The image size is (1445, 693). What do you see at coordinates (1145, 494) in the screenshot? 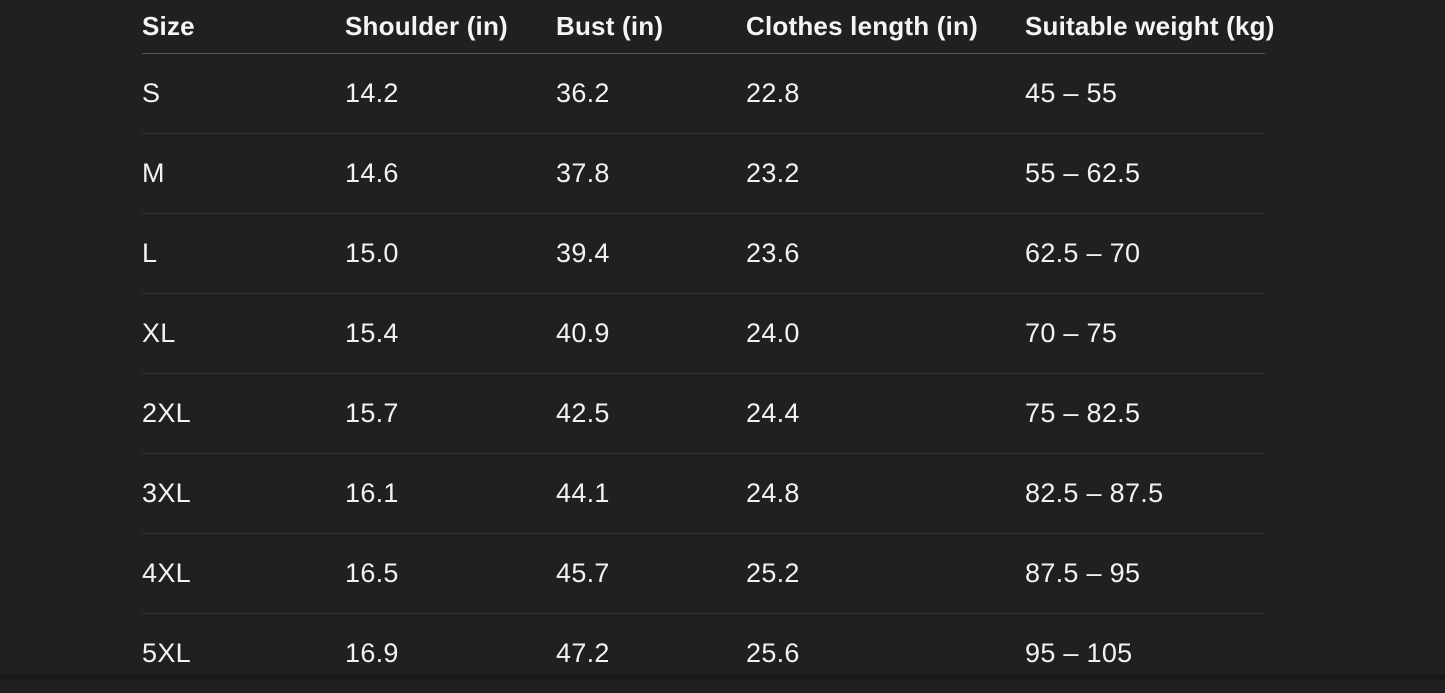
I see `cell-weight: 82.5 – 87.5` at bounding box center [1145, 494].